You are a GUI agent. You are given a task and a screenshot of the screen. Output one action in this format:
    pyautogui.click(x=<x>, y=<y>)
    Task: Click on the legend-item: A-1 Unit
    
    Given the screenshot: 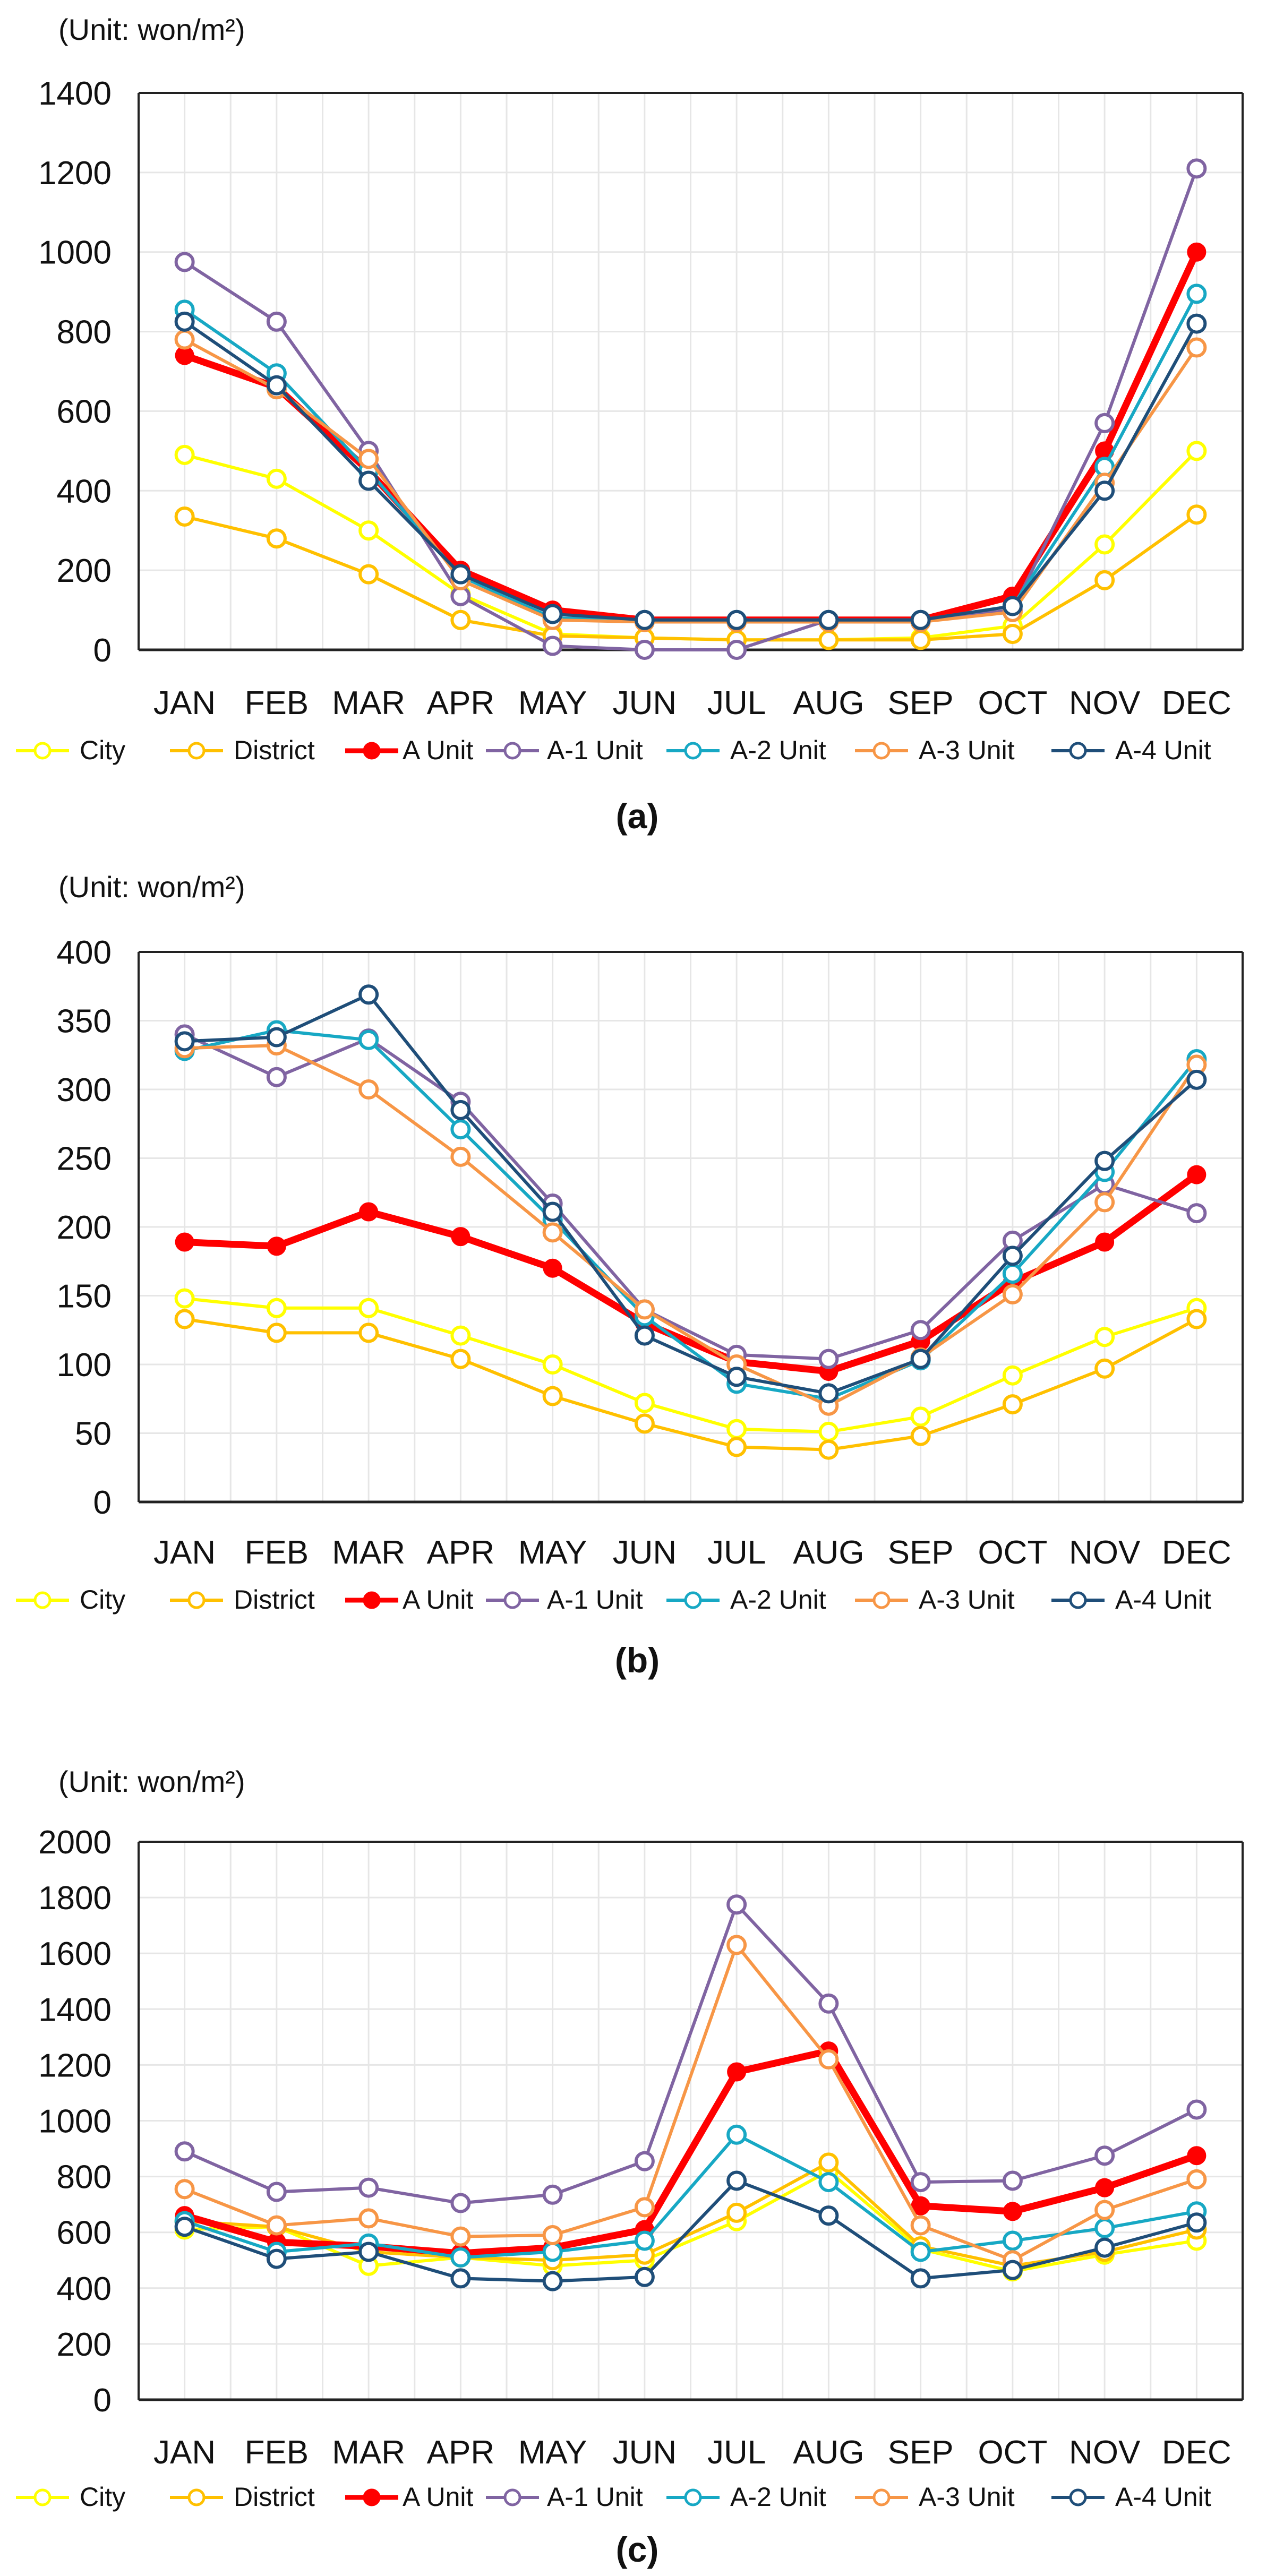 What is the action you would take?
    pyautogui.click(x=564, y=1600)
    